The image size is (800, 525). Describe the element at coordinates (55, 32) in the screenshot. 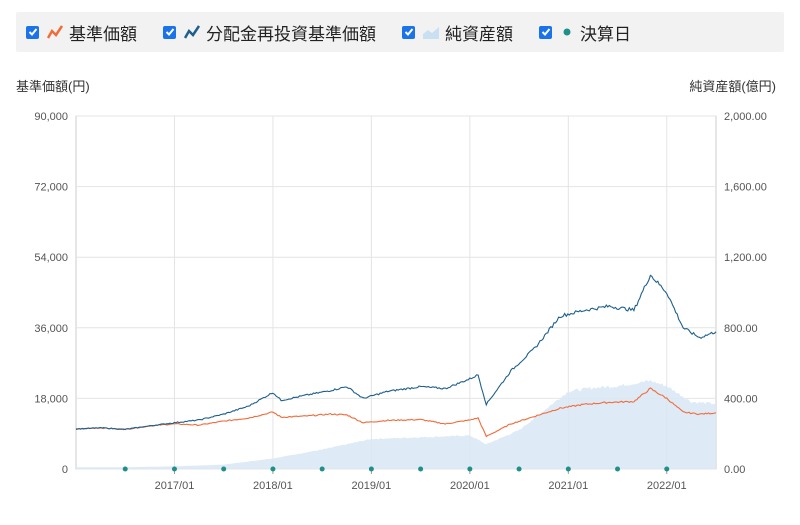

I see `orange-line-icon` at that location.